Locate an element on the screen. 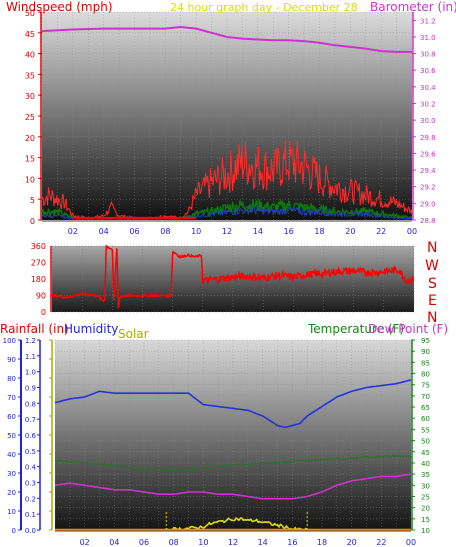 Image resolution: width=456 pixels, height=547 pixels. solar-line is located at coordinates (236, 524).